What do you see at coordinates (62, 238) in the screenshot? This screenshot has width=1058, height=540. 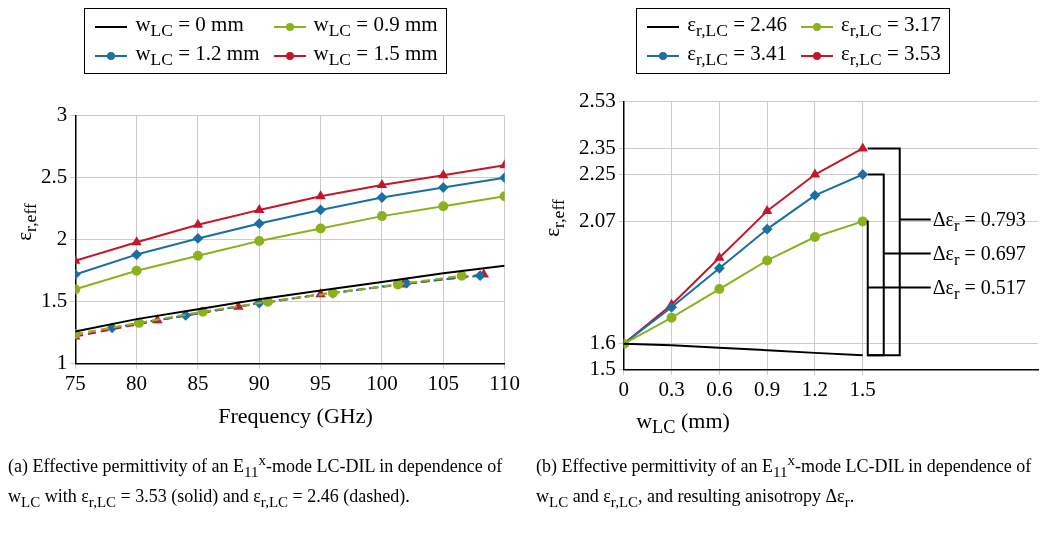 I see `y-tick-label: 2` at bounding box center [62, 238].